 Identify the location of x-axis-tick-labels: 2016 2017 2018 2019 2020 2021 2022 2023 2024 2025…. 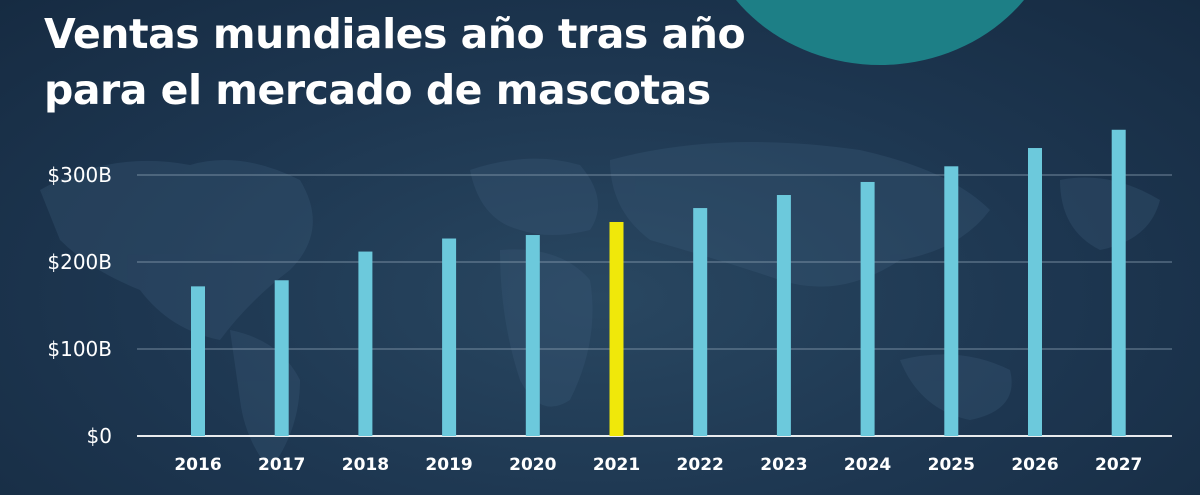
(658, 465).